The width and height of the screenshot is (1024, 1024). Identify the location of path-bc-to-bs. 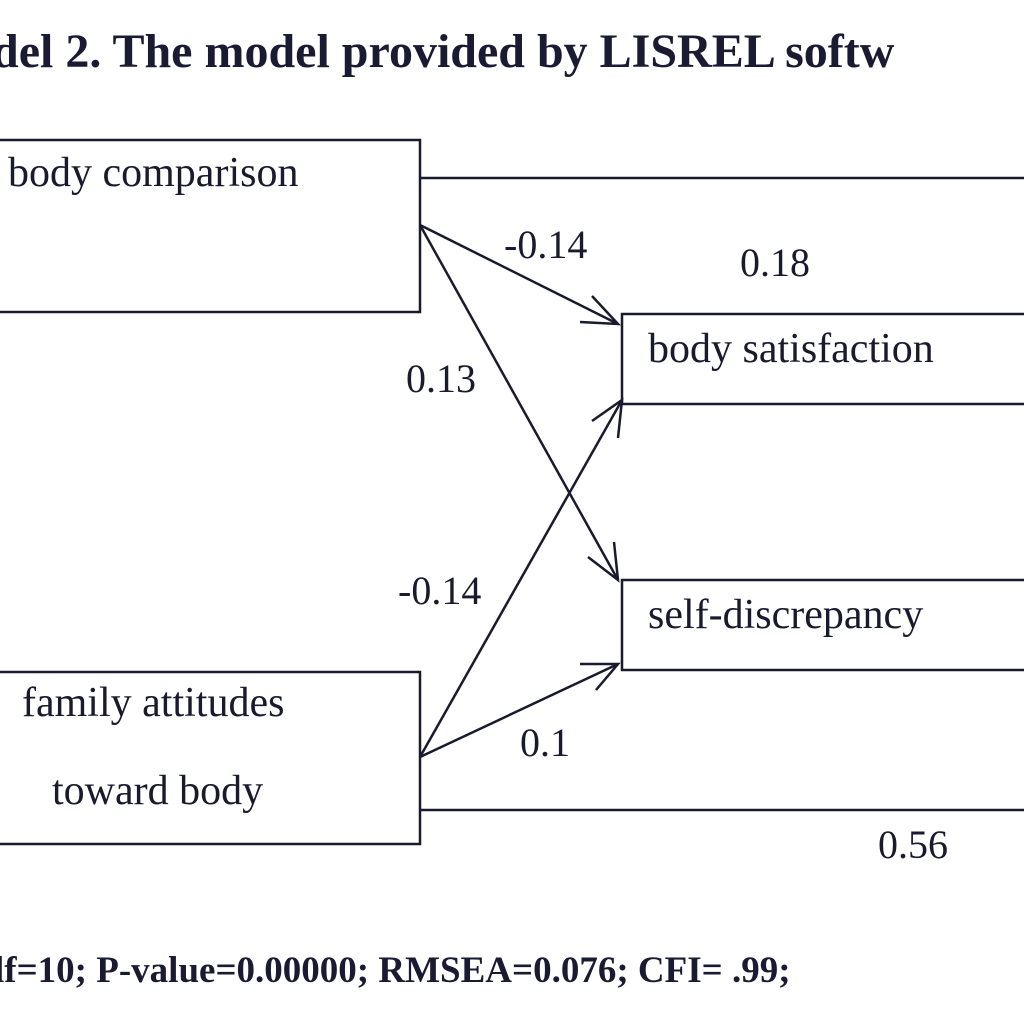
(519, 274).